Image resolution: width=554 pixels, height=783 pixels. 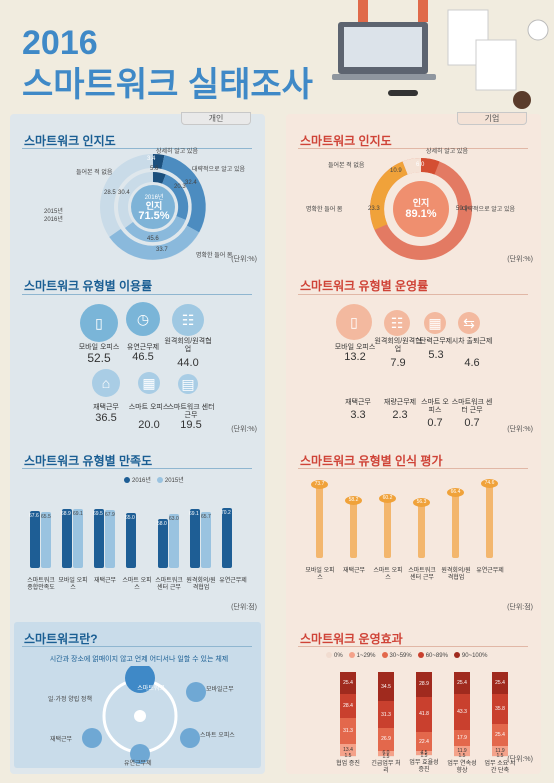 What do you see at coordinates (489, 484) in the screenshot?
I see `bar-value: 74.6` at bounding box center [489, 484].